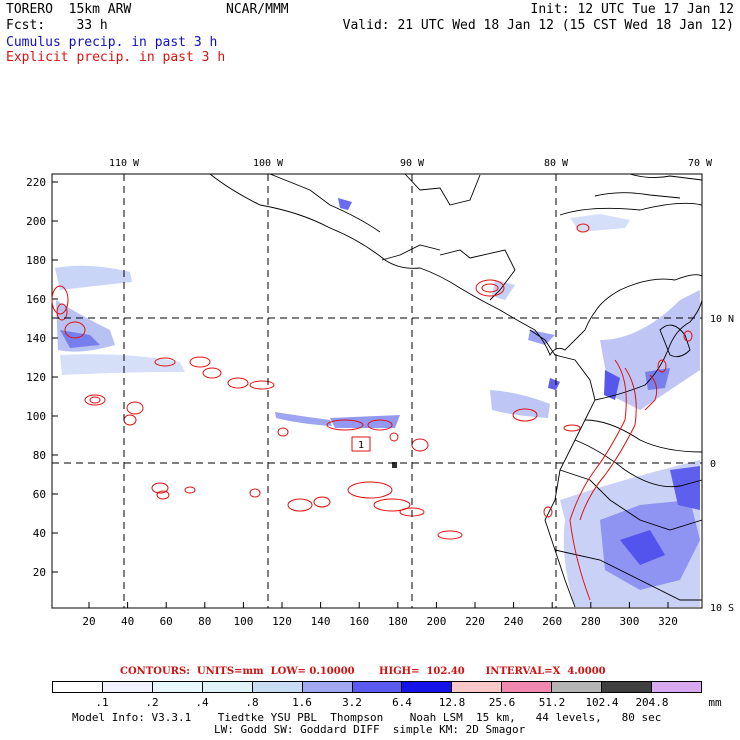  Describe the element at coordinates (668, 621) in the screenshot. I see `x-grid-label: 320` at that location.